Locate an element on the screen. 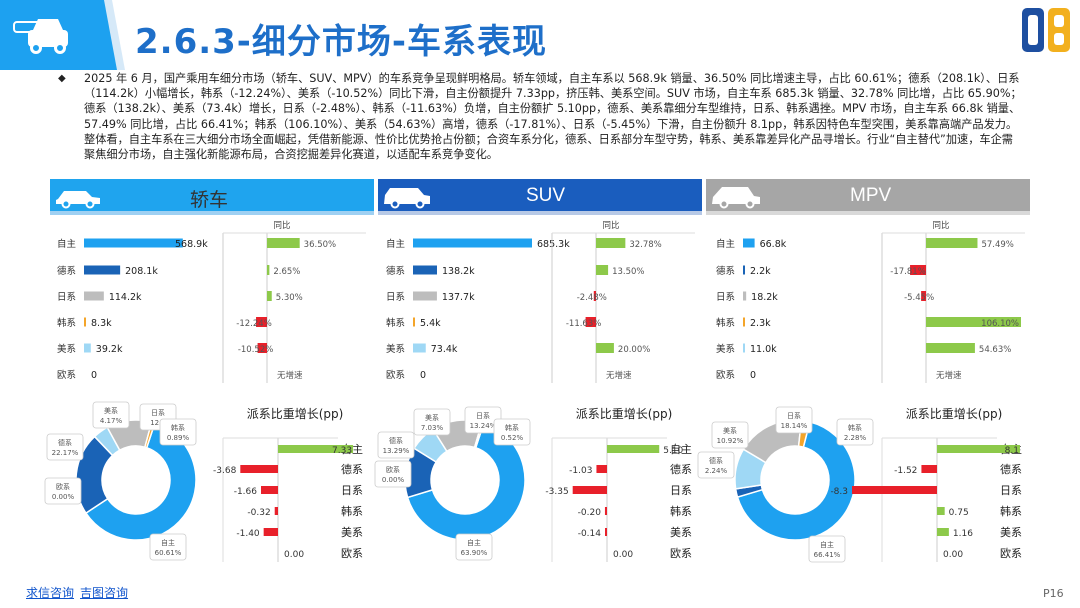  share-change-value-label: -3.68 is located at coordinates (225, 471).